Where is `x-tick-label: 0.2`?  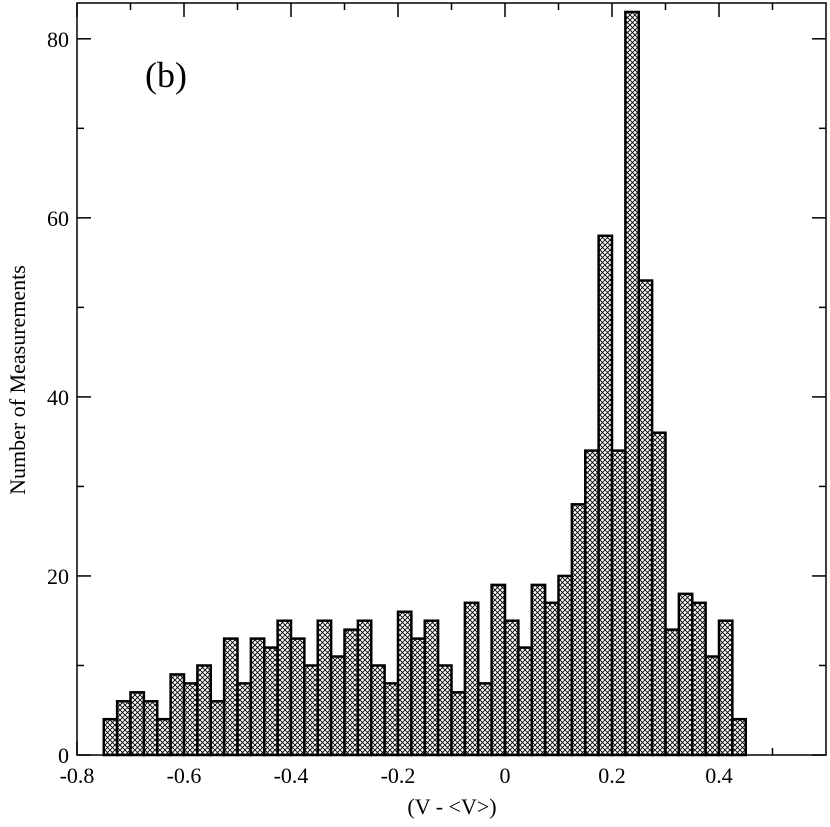
x-tick-label: 0.2 is located at coordinates (612, 775).